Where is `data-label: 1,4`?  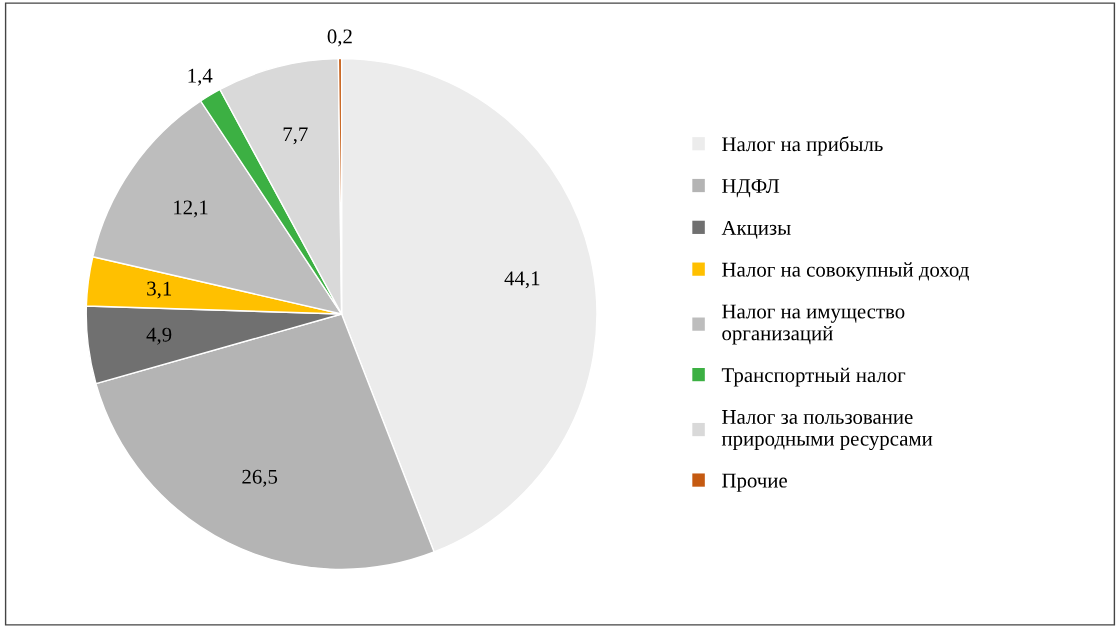 data-label: 1,4 is located at coordinates (200, 77).